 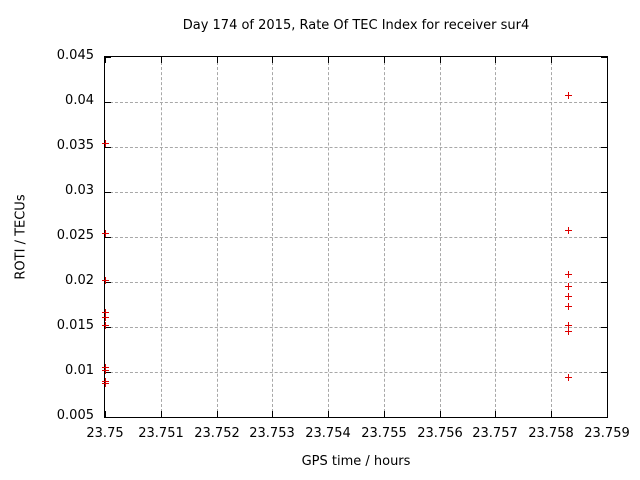 What do you see at coordinates (551, 433) in the screenshot?
I see `x-tick-label: 23.758` at bounding box center [551, 433].